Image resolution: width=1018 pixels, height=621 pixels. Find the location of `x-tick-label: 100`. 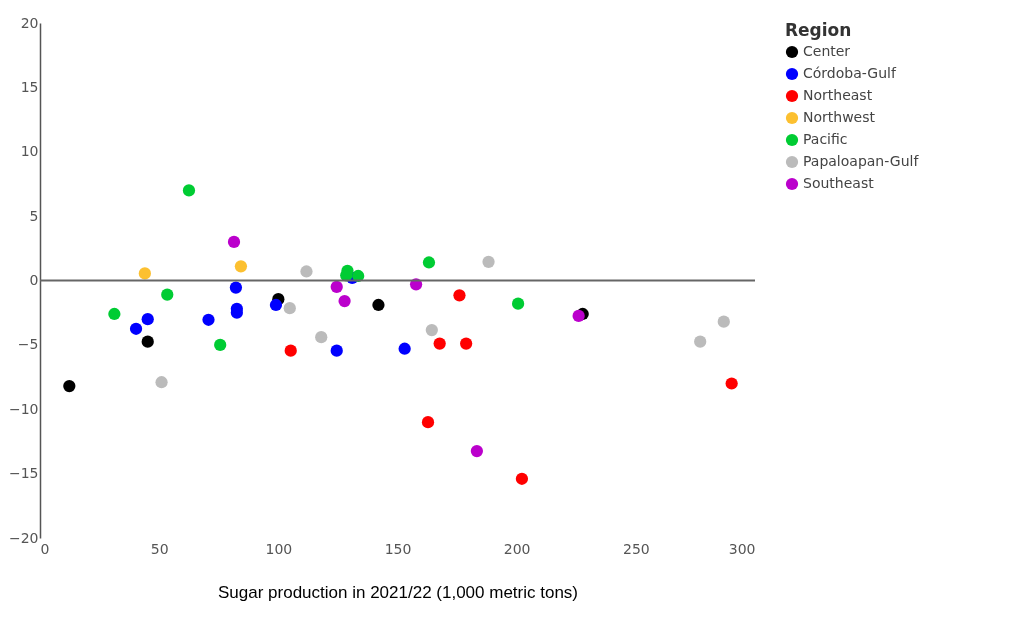

x-tick-label: 100 is located at coordinates (279, 548).